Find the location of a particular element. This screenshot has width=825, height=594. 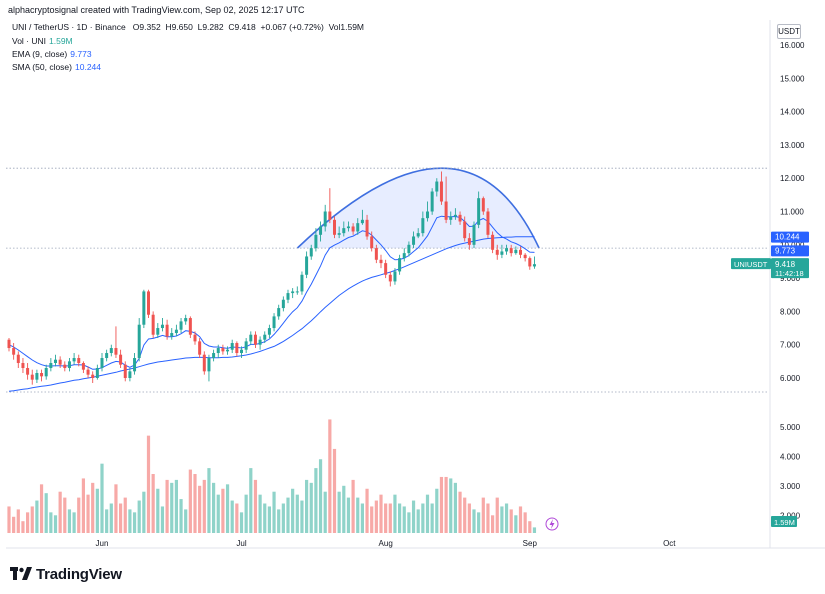

ema-indicator-legend: EMA (9, close) 9.773 is located at coordinates (52, 54).